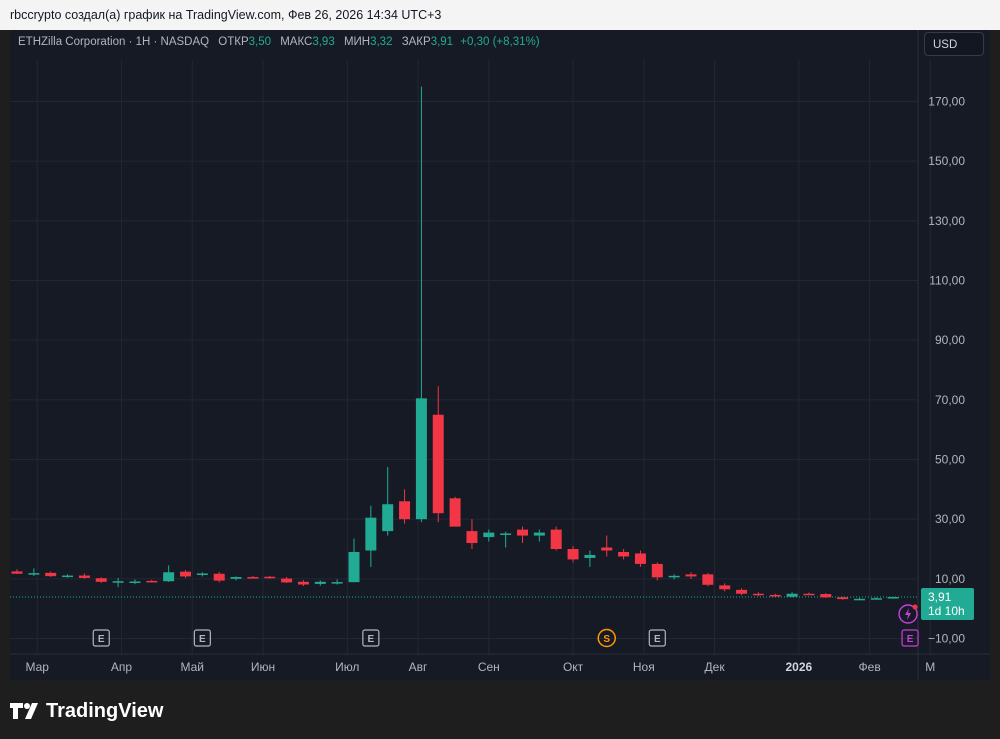 This screenshot has height=739, width=1000. What do you see at coordinates (442, 42) in the screenshot?
I see `close-value: 3,91` at bounding box center [442, 42].